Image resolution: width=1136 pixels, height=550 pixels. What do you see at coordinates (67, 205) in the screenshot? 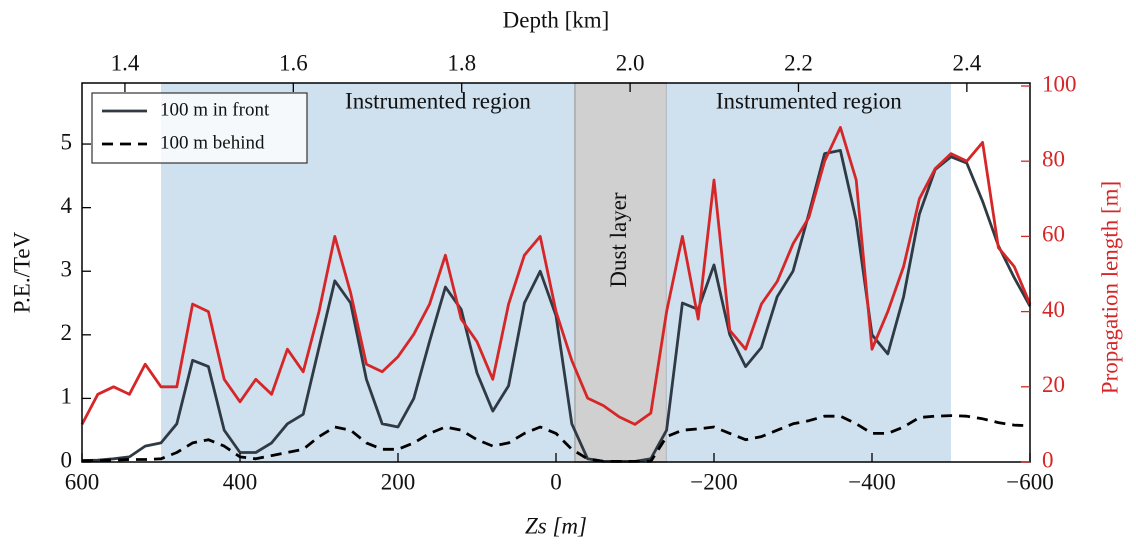
I see `y-tick-label: 4` at bounding box center [67, 205].